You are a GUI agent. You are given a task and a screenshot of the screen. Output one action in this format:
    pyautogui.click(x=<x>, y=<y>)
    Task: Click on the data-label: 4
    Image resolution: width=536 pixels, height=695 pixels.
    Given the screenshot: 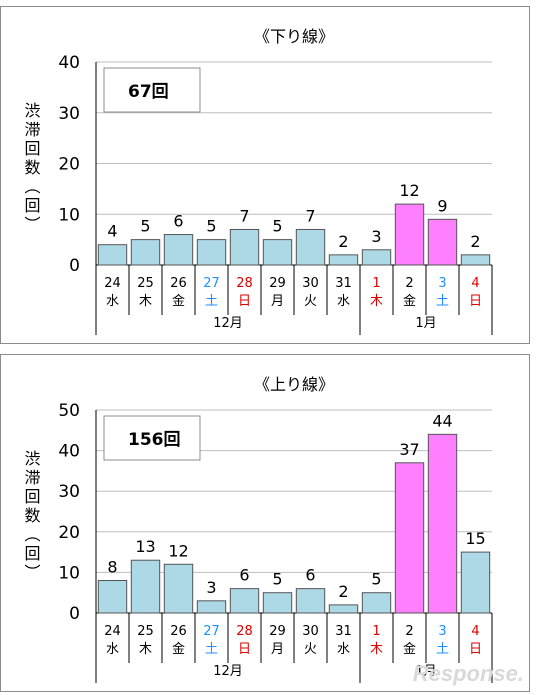 What is the action you would take?
    pyautogui.click(x=112, y=231)
    